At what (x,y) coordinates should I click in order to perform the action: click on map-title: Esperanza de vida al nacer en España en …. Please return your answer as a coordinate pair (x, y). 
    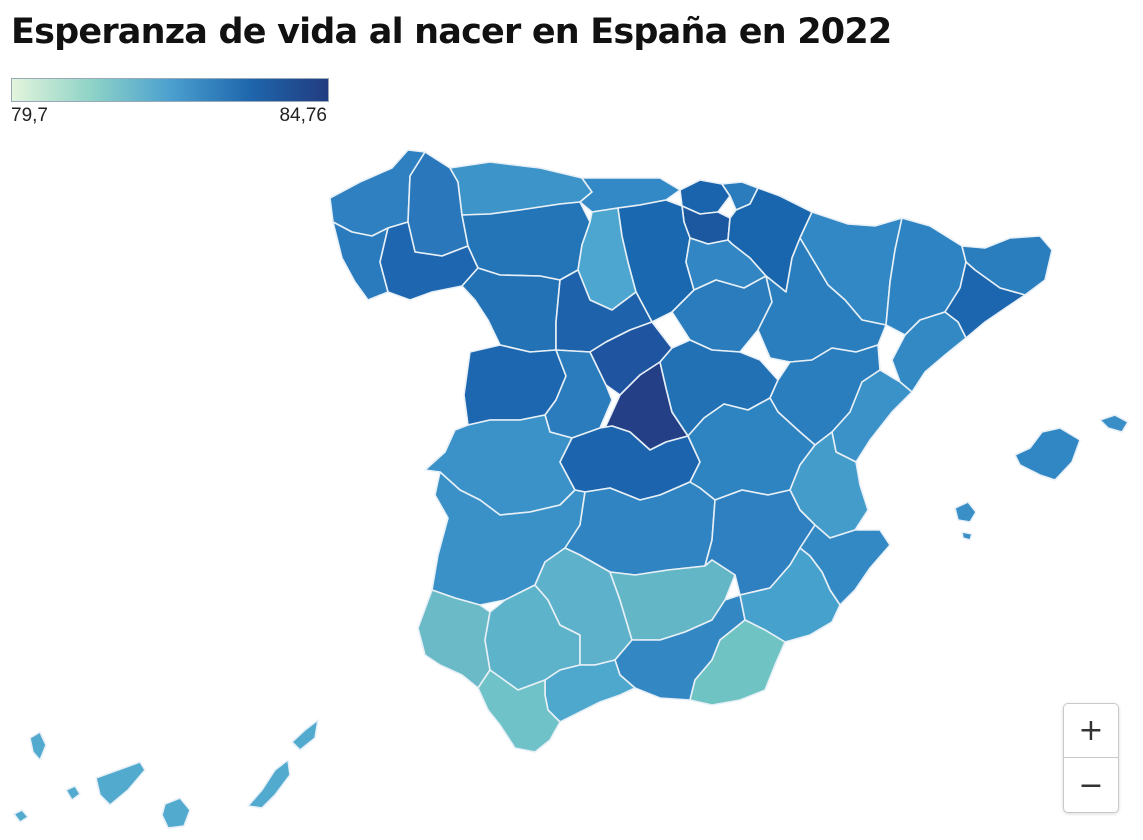
    Looking at the image, I should click on (451, 32).